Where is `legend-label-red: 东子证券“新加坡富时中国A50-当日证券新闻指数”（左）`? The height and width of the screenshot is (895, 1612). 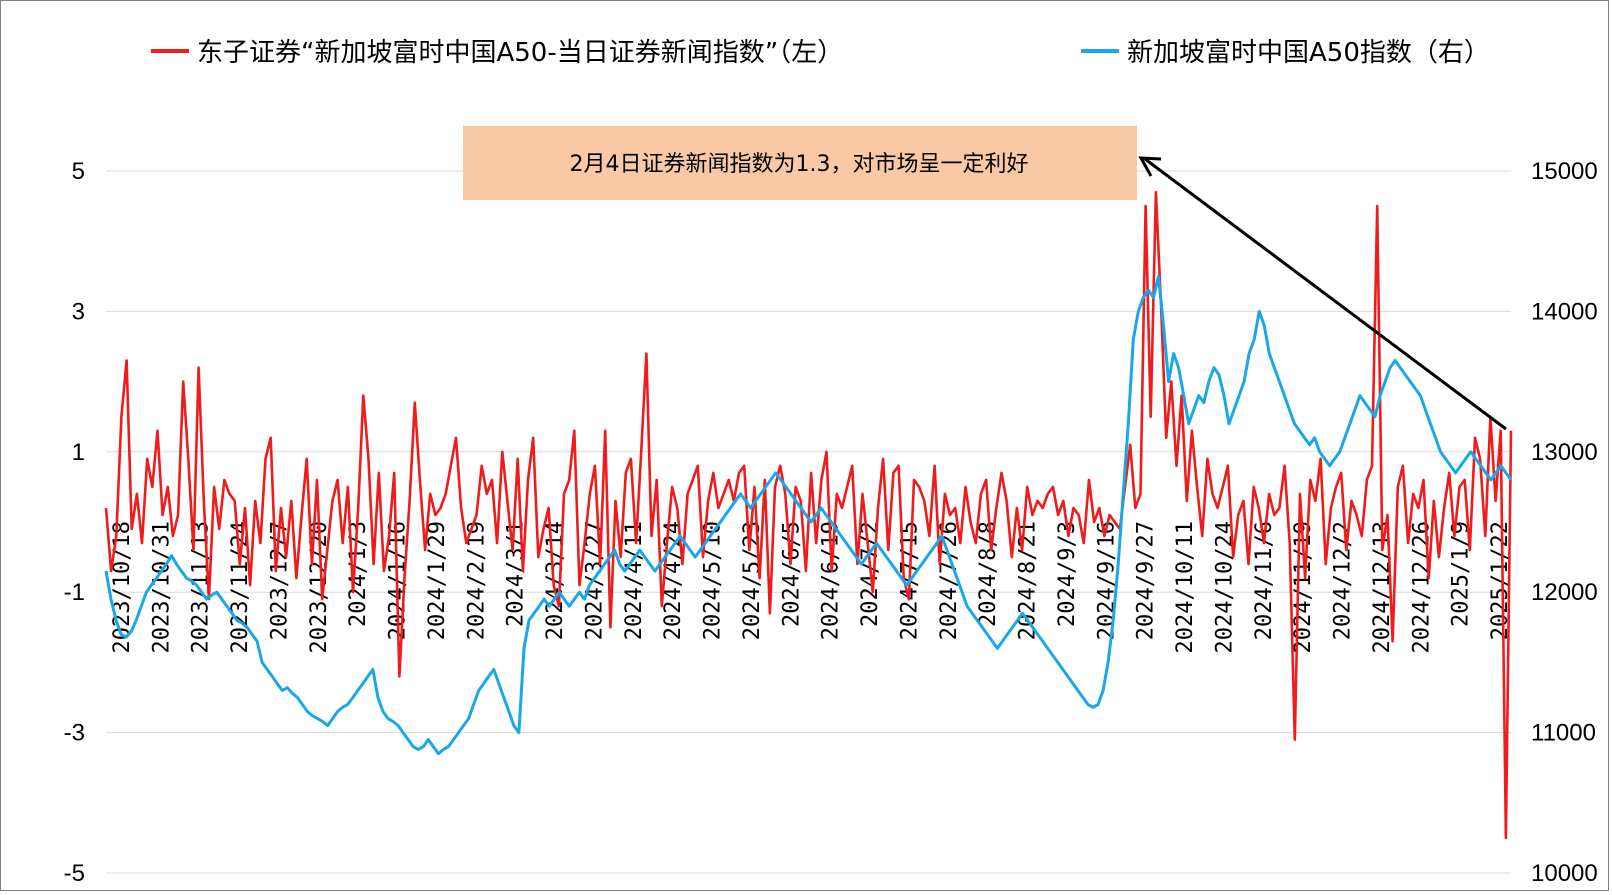
legend-label-red: 东子证券“新加坡富时中国A50-当日证券新闻指数”（左） is located at coordinates (520, 53).